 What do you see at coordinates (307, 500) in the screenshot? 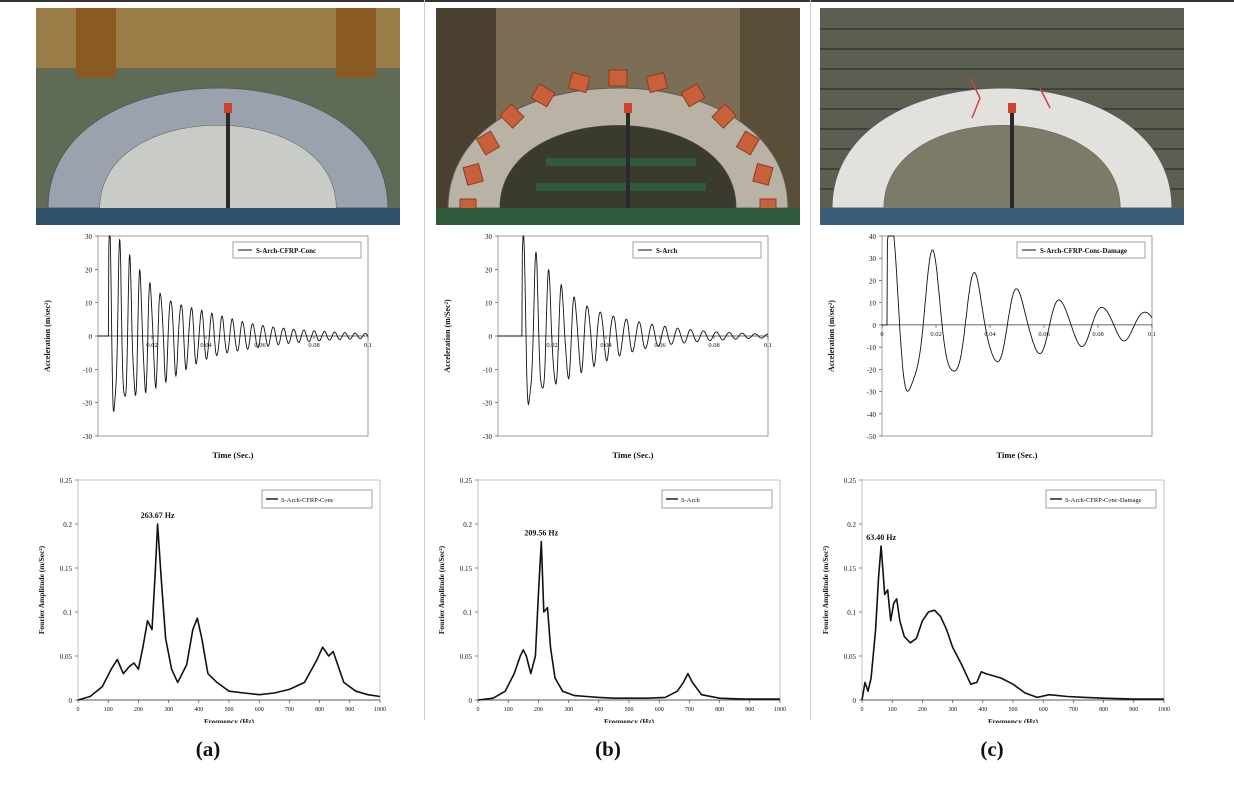
I see `legend-label: S-Arch-CFRP-Conc` at bounding box center [307, 500].